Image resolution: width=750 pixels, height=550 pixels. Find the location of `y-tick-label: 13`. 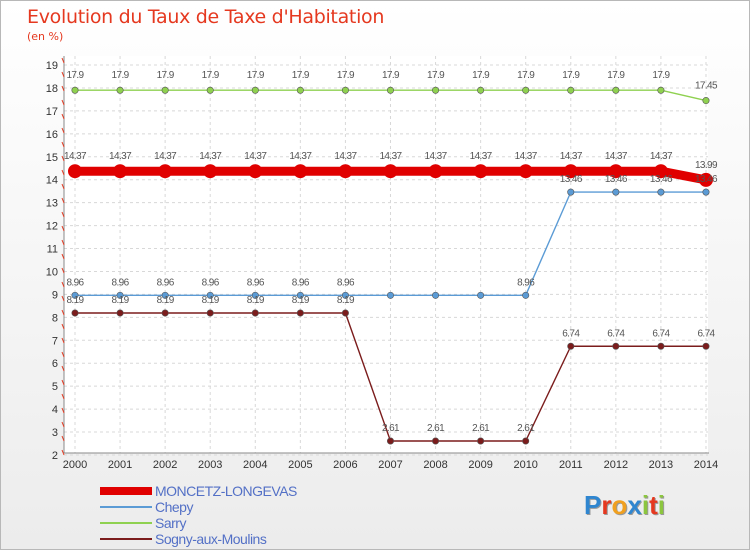

y-tick-label: 13 is located at coordinates (52, 204).